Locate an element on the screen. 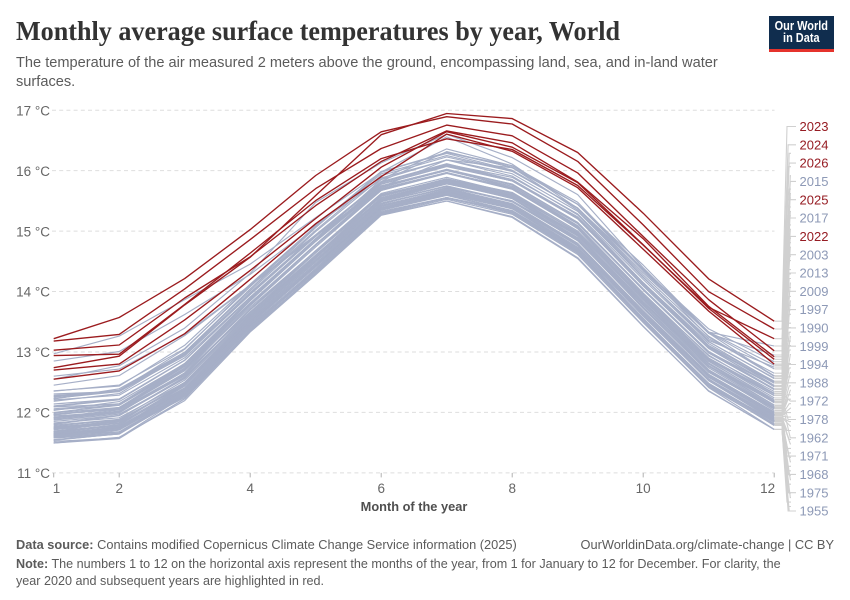  svg-text: 1988 is located at coordinates (814, 382).